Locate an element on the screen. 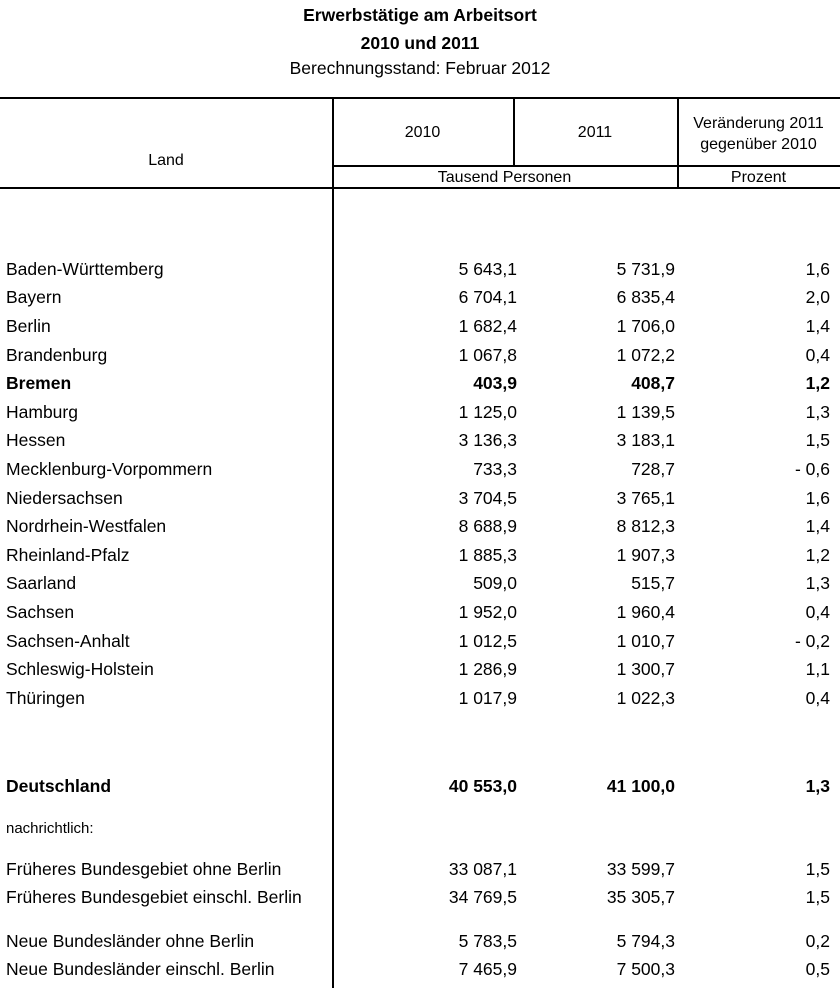 This screenshot has height=988, width=840. value-2011-cell: 1 907,3 is located at coordinates (645, 554).